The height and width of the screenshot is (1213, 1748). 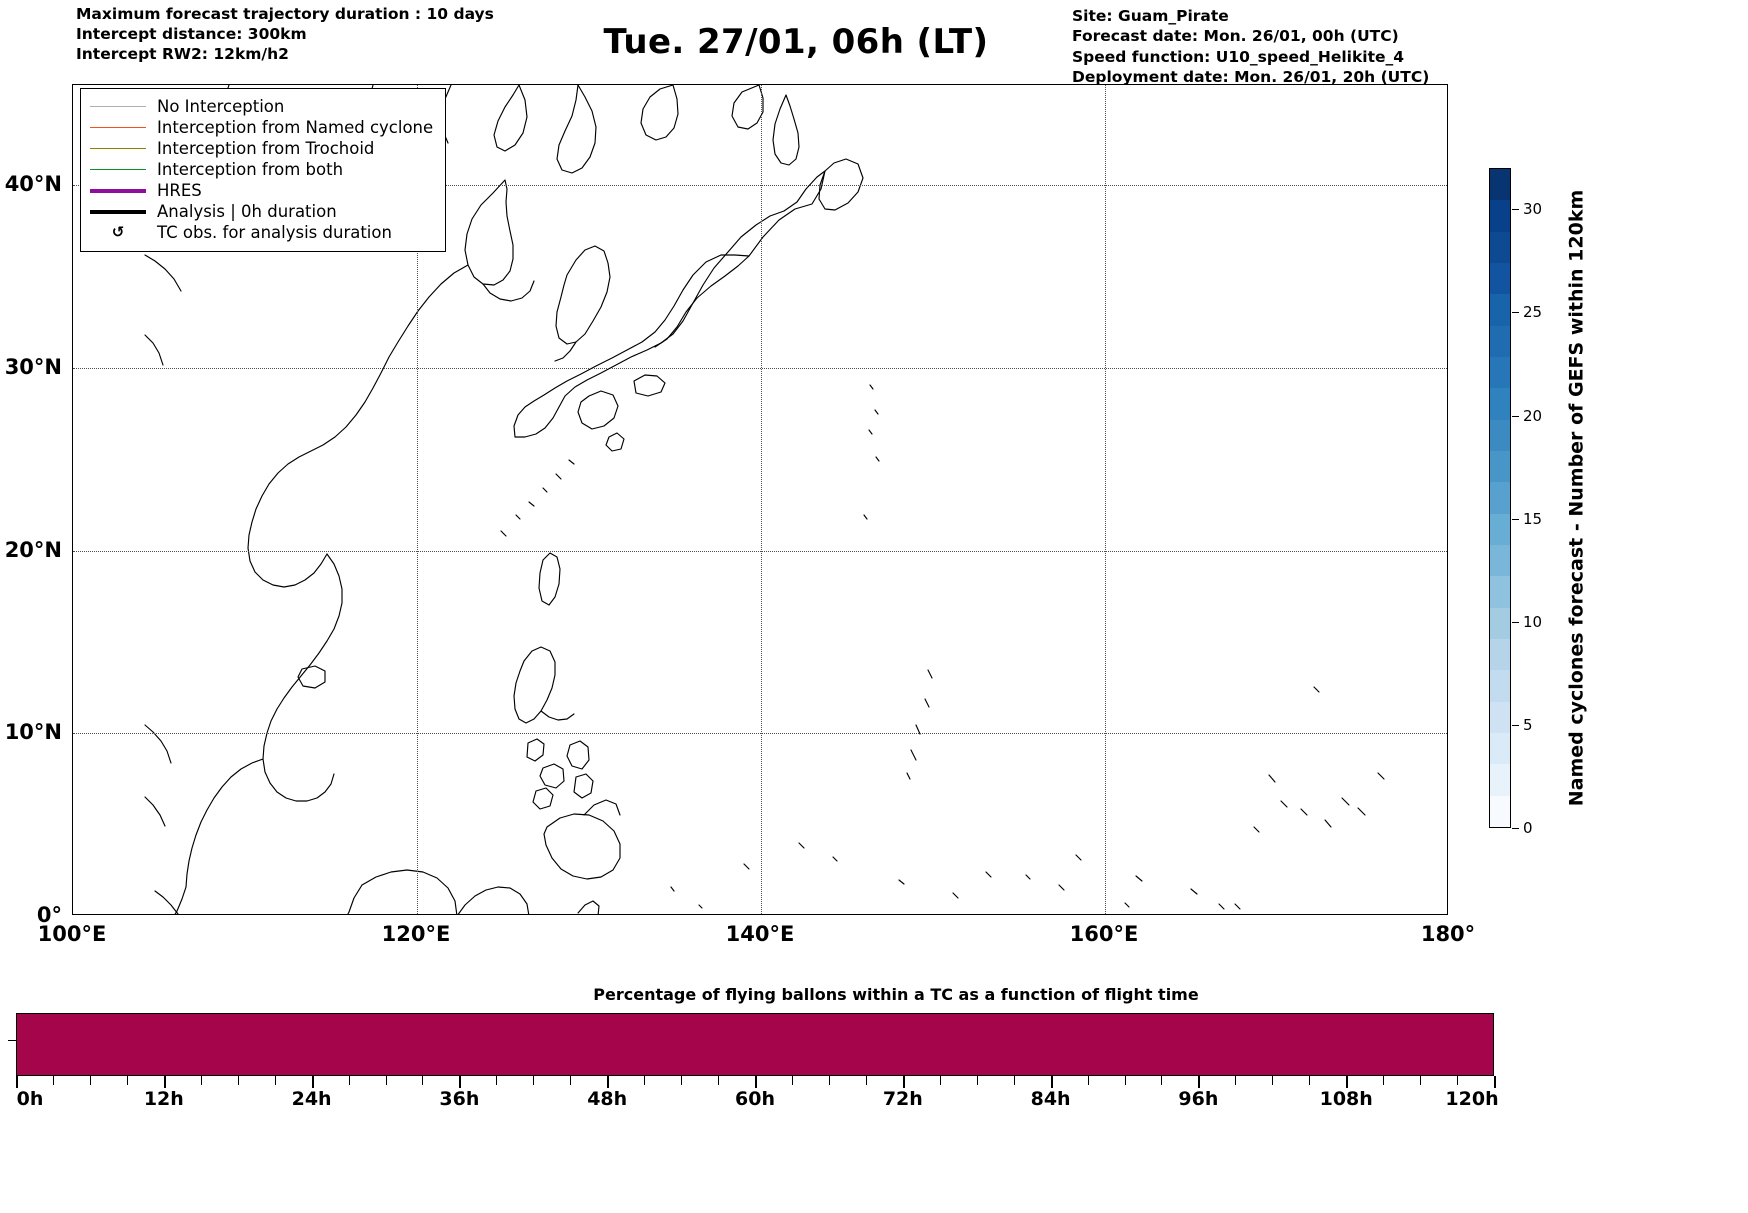 I want to click on percentage-bar, so click(x=755, y=1044).